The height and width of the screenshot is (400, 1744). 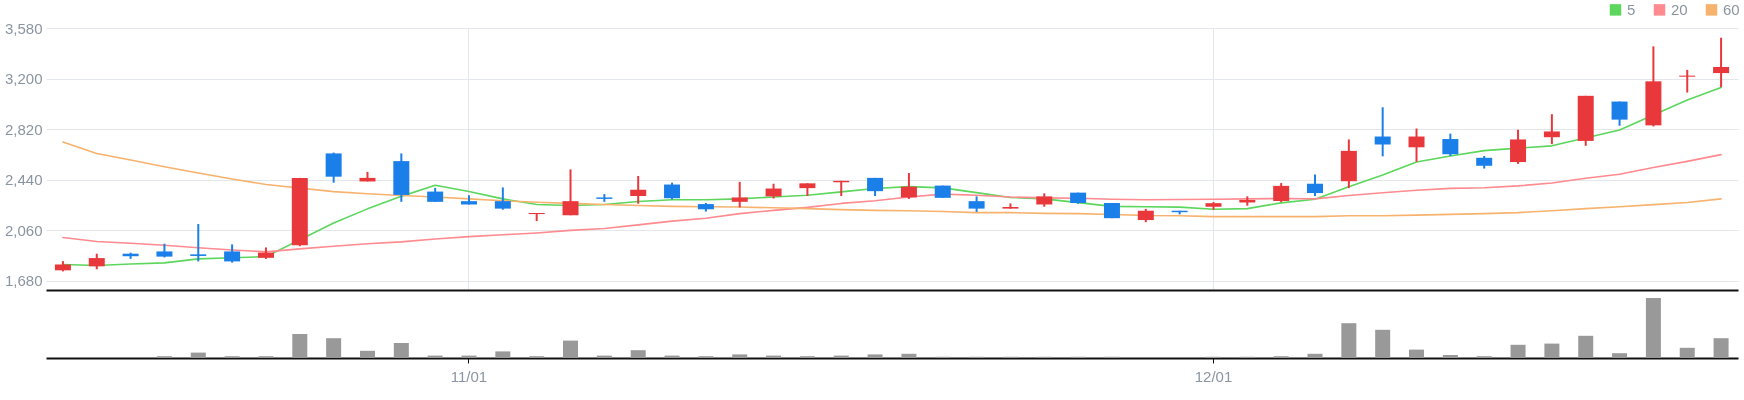 I want to click on x-tick-label: 12/01, so click(x=1213, y=376).